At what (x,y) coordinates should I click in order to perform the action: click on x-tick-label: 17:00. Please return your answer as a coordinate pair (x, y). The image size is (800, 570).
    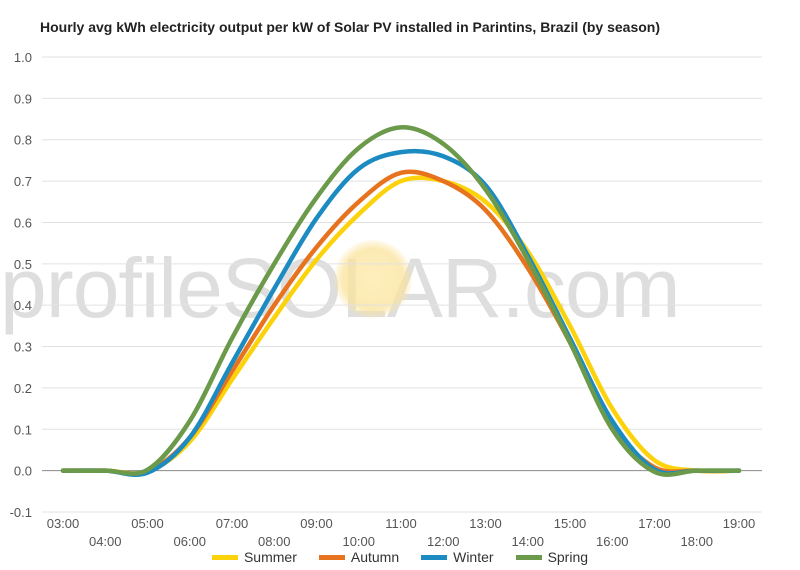
    Looking at the image, I should click on (654, 523).